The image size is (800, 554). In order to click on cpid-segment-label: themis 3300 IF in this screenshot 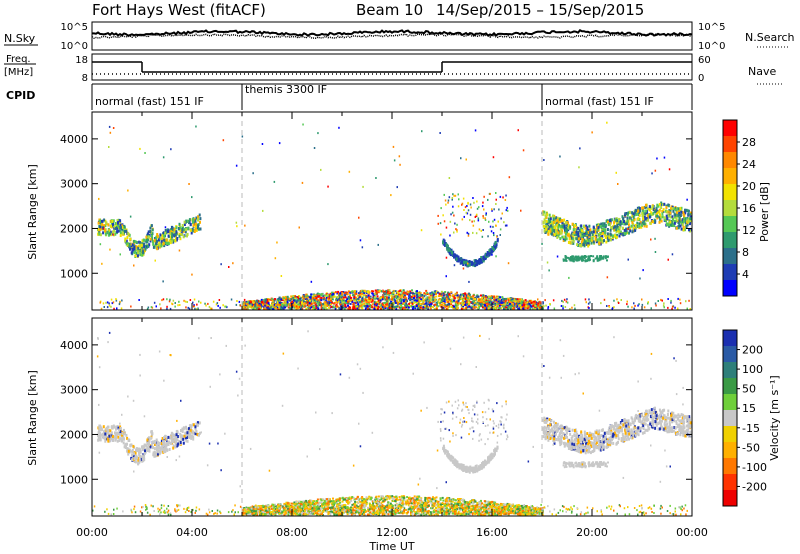, I will do `click(286, 89)`.